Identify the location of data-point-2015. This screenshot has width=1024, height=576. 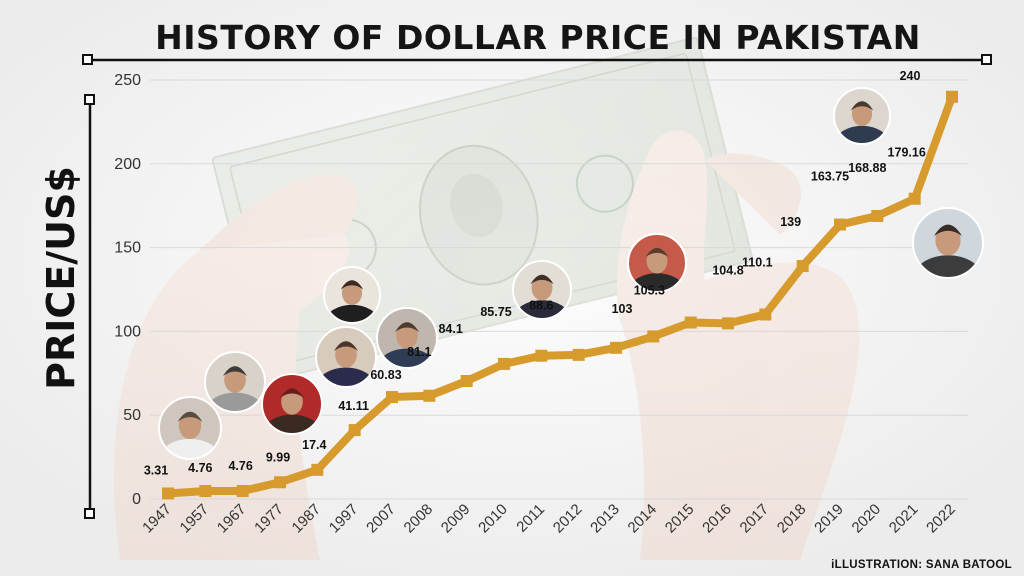
(690, 322).